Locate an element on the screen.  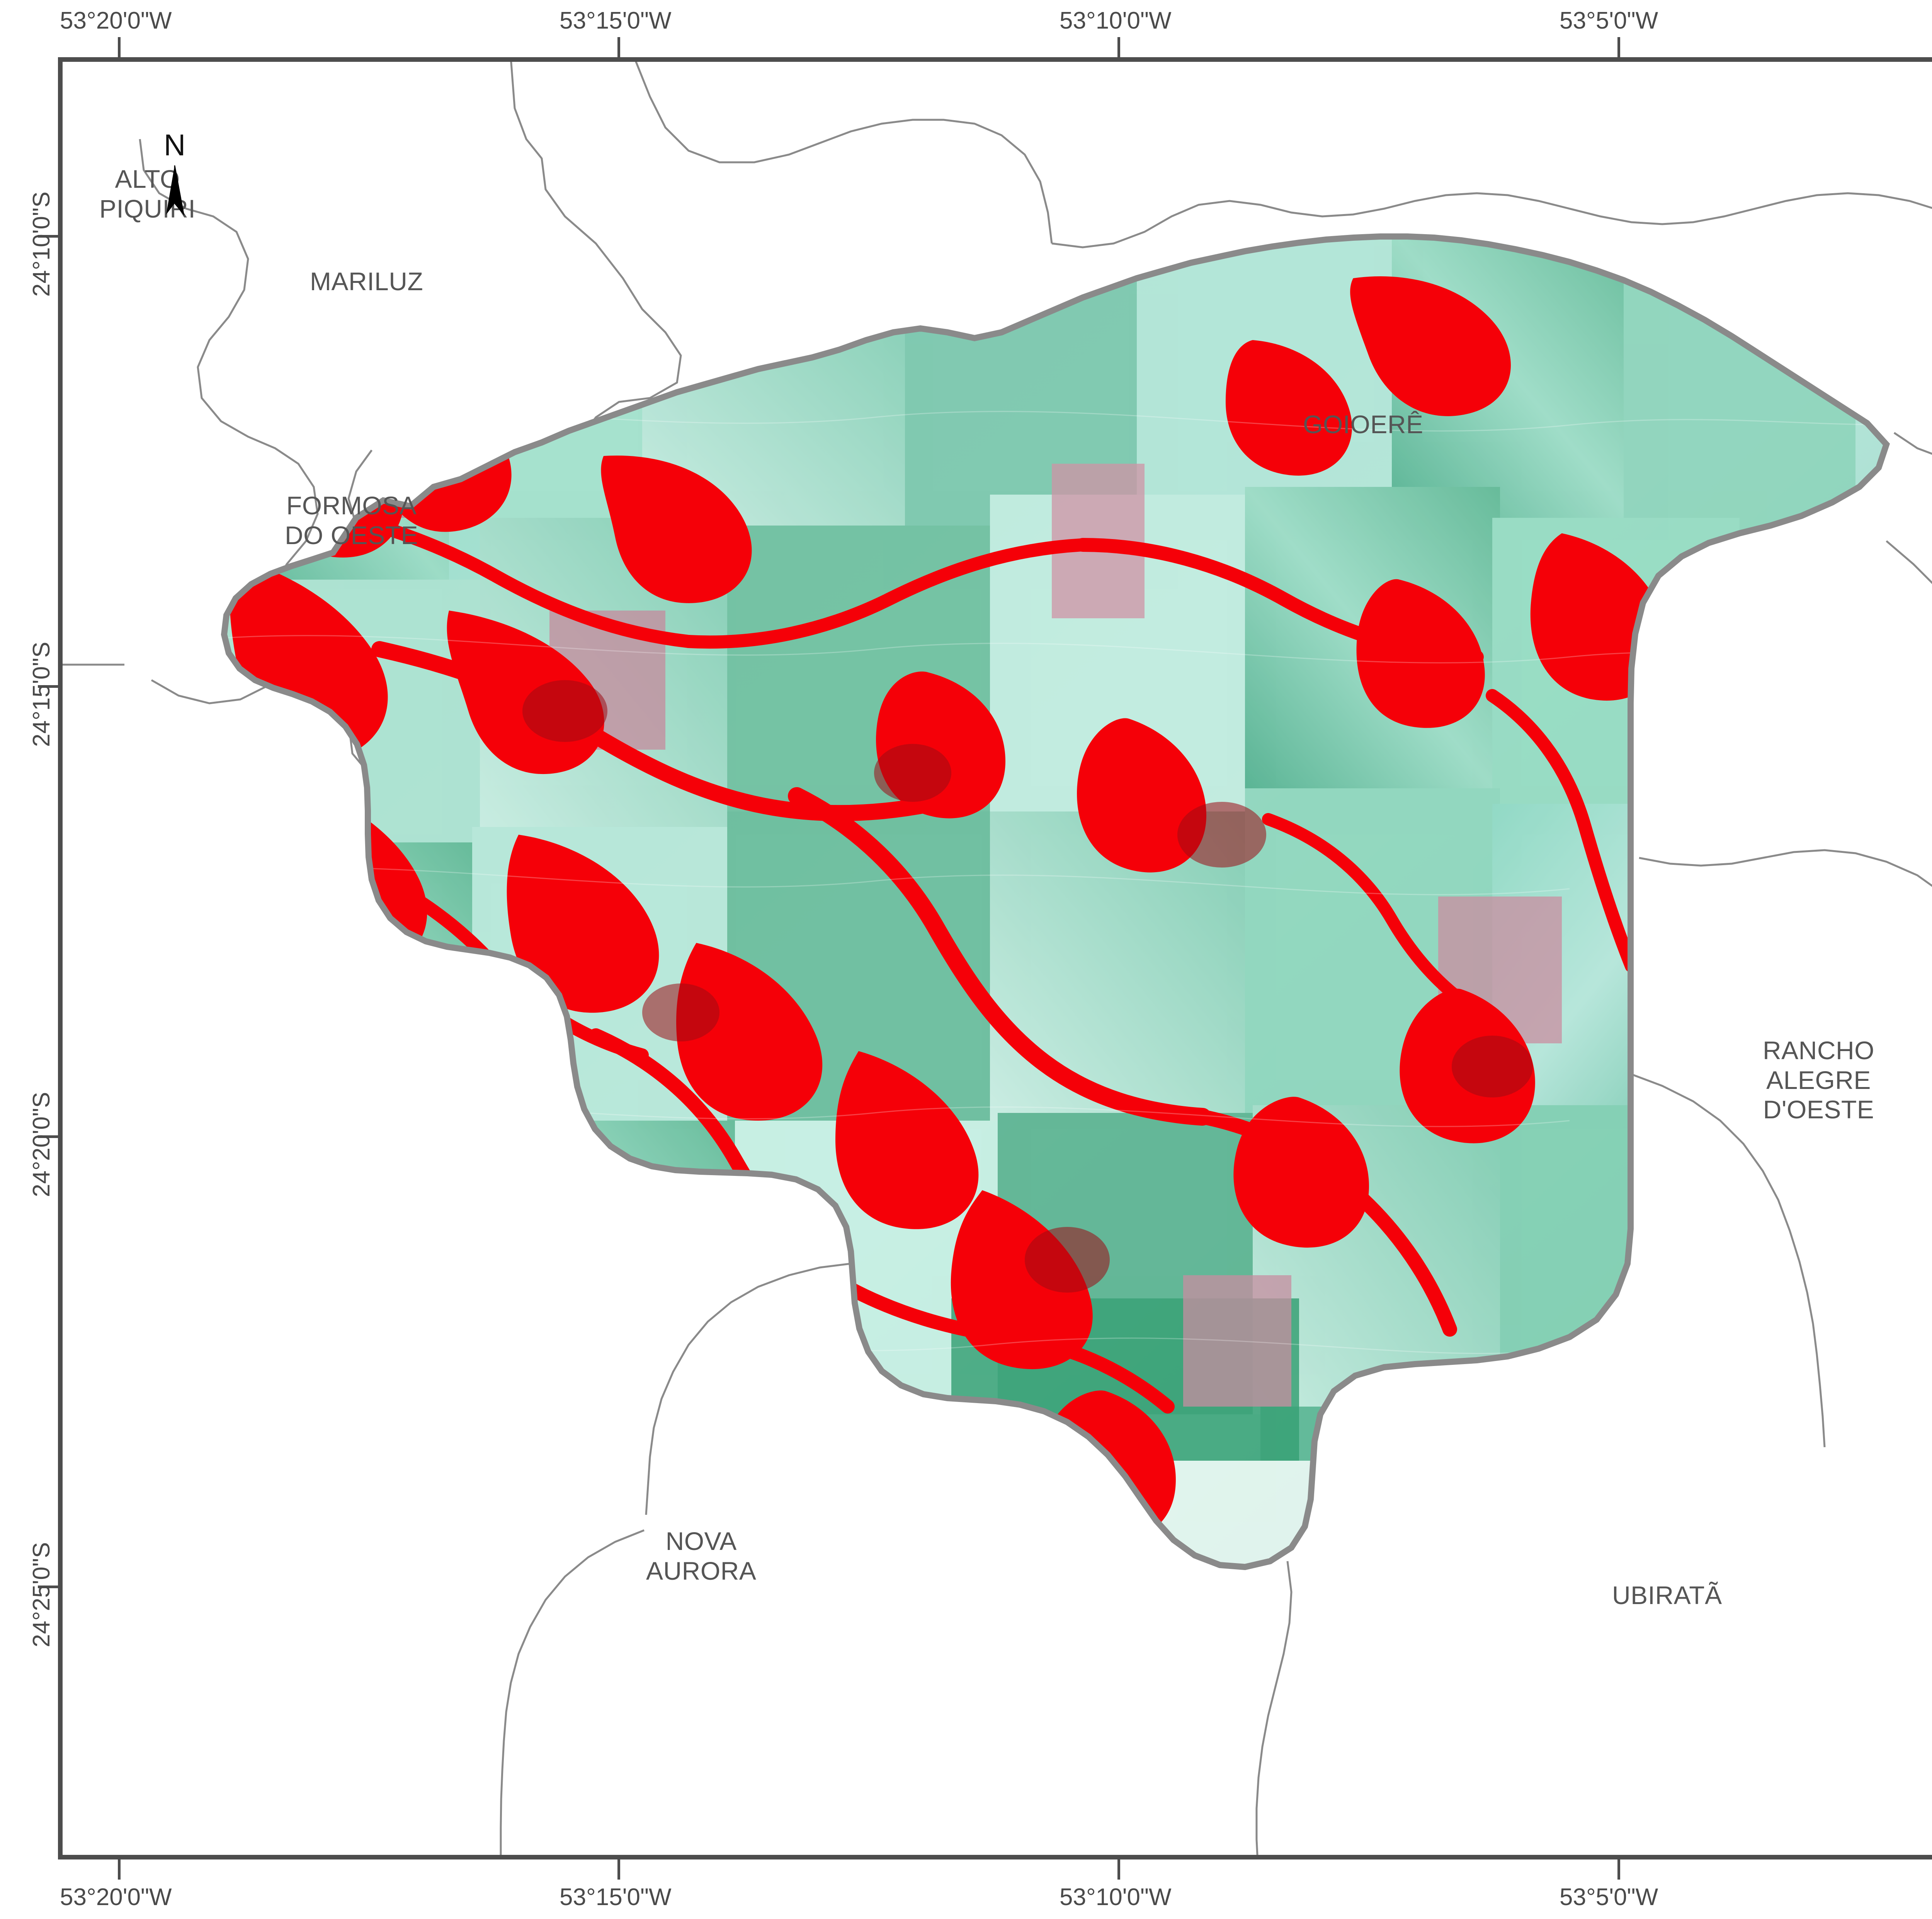
north-arrow: N is located at coordinates (175, 184).